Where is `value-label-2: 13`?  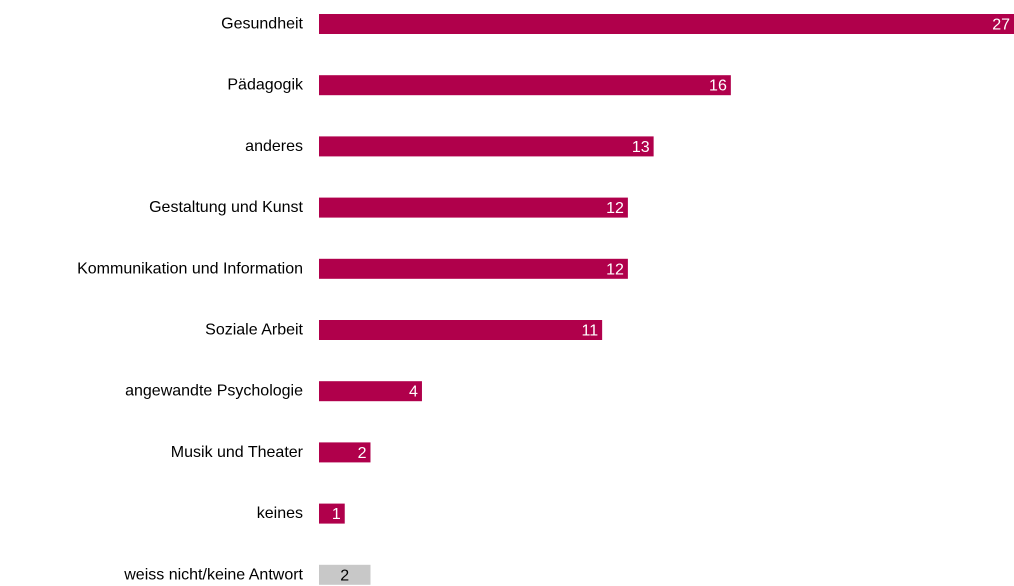 value-label-2: 13 is located at coordinates (641, 147).